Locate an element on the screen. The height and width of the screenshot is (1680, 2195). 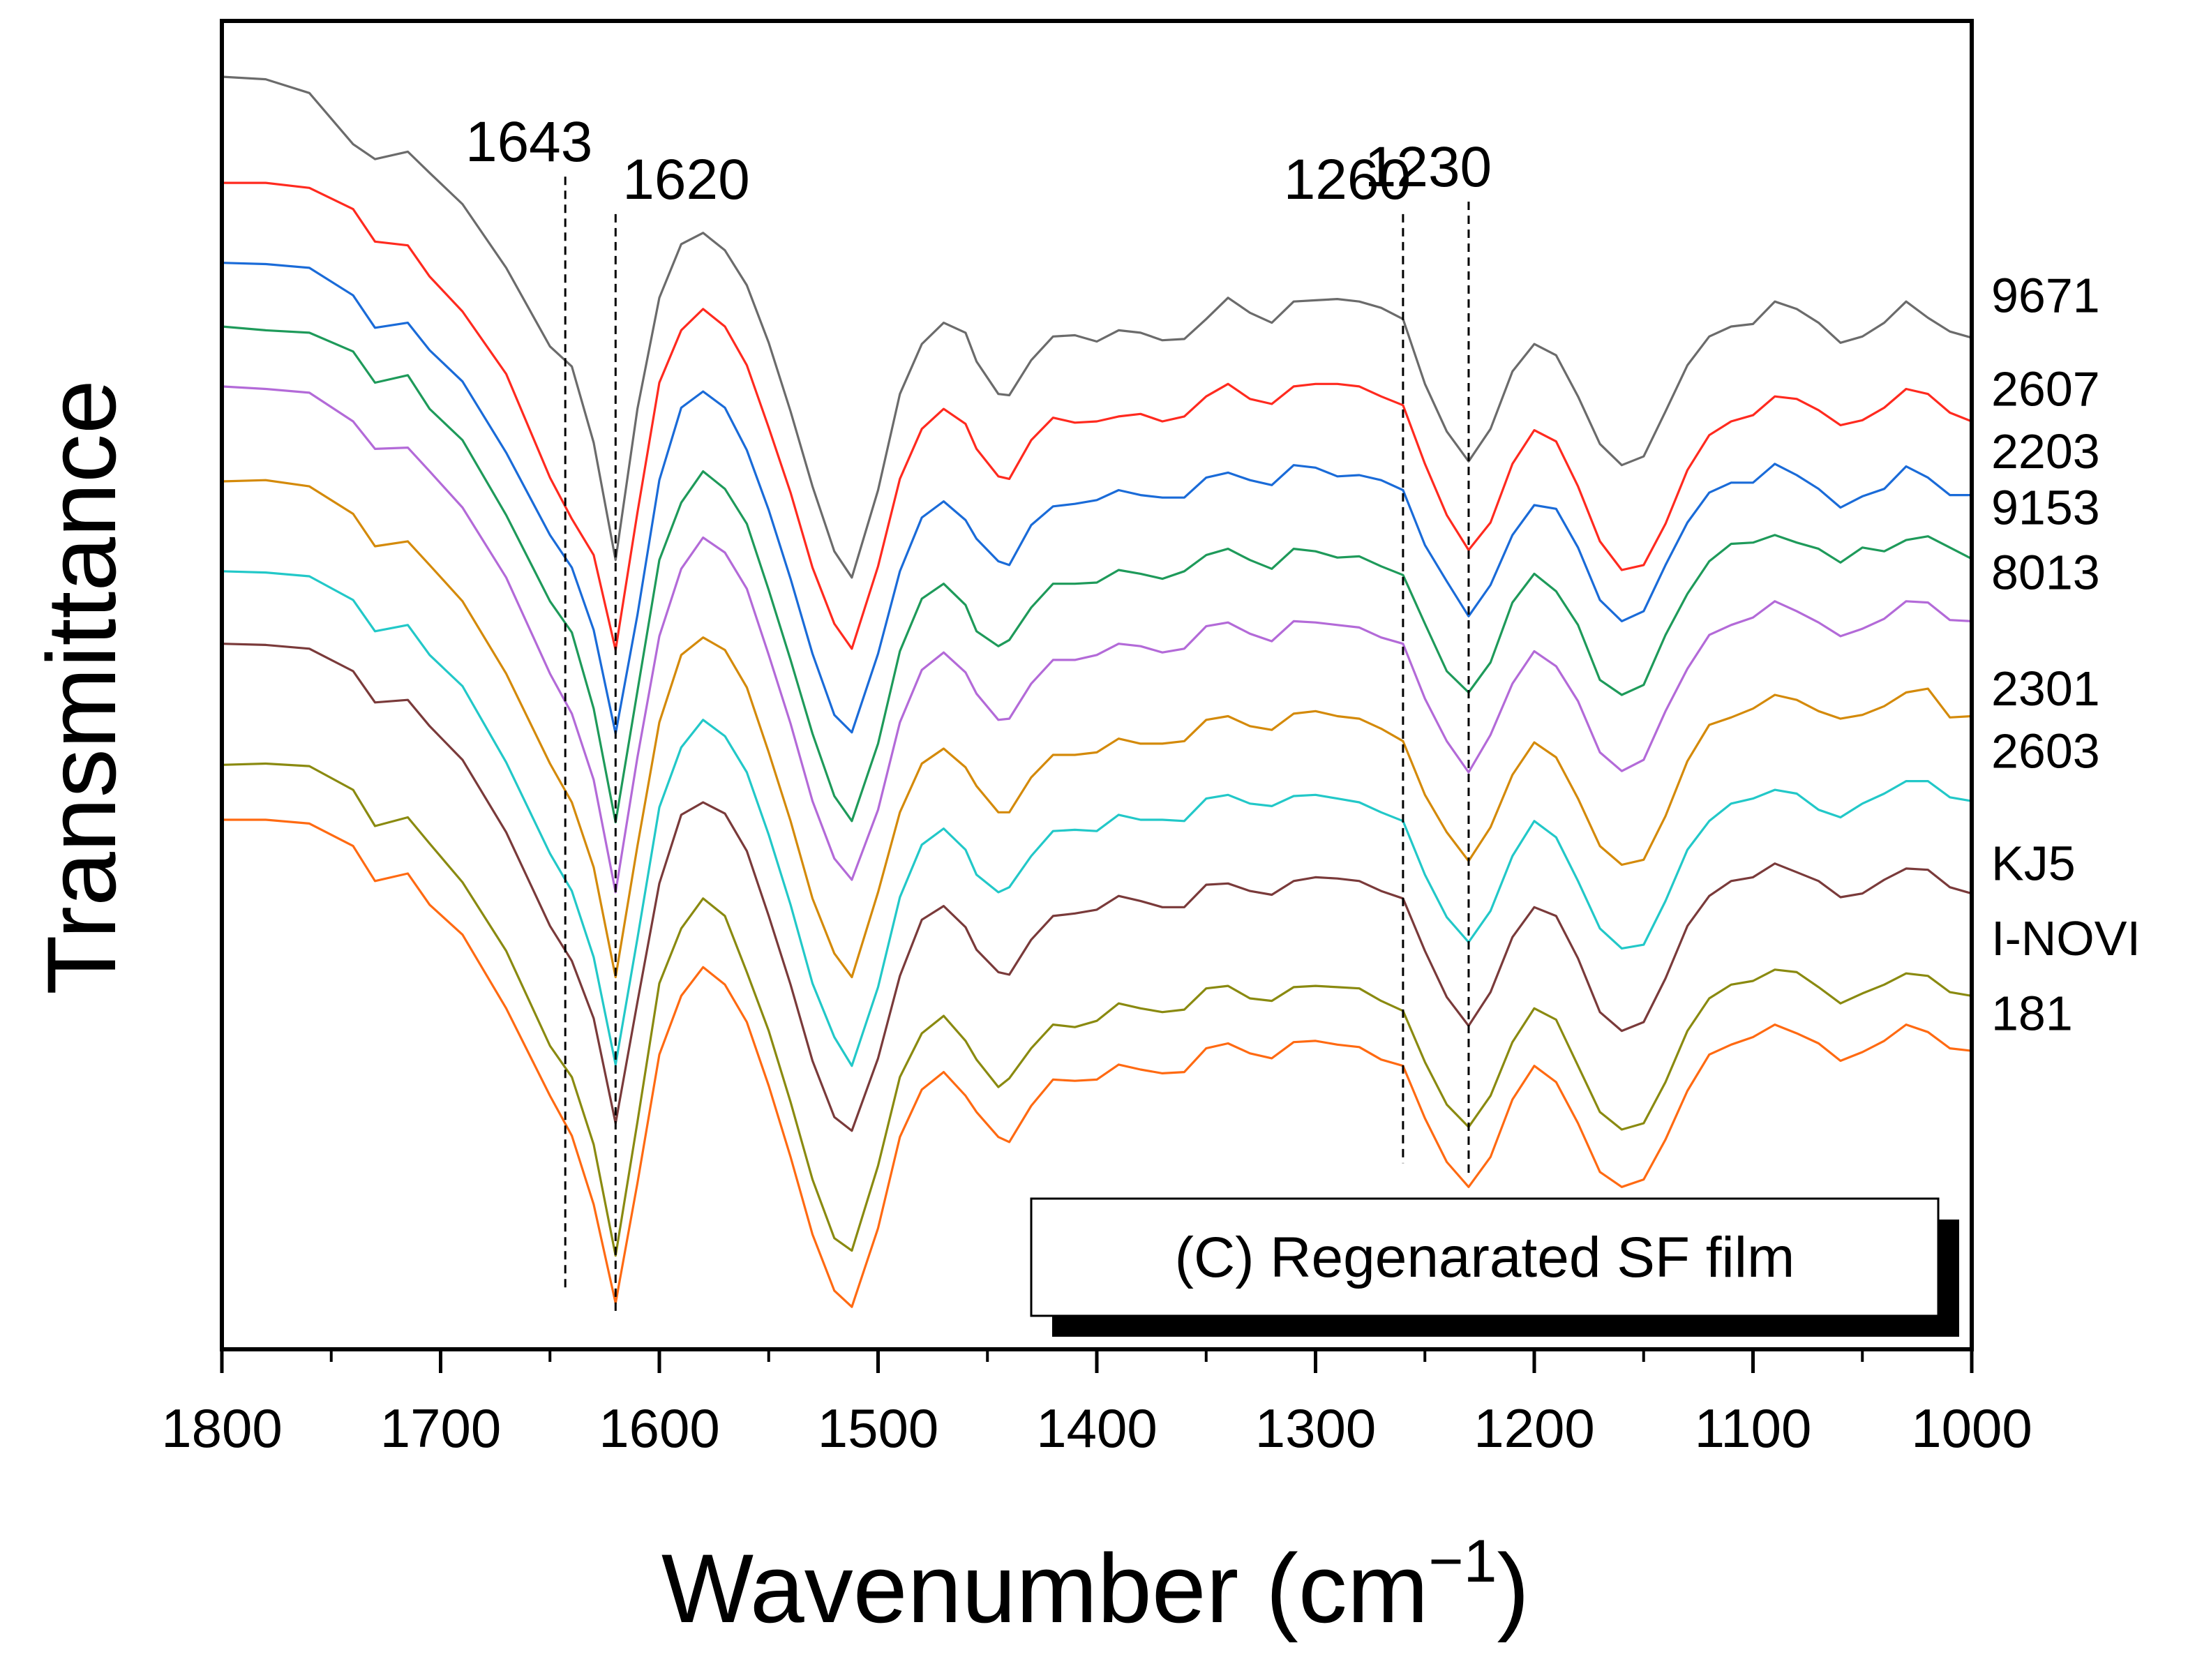
x-tick-label: 1400 is located at coordinates (1097, 1428).